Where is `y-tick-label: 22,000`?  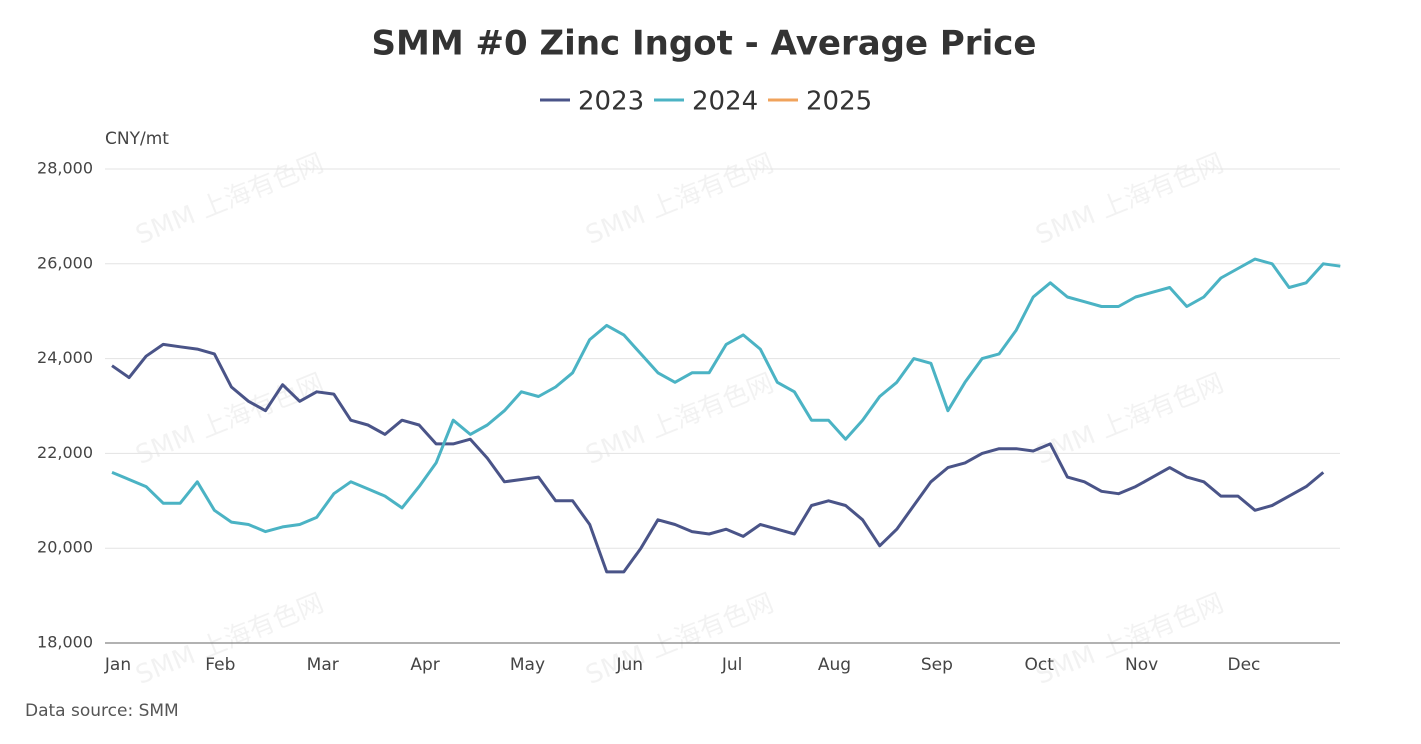 y-tick-label: 22,000 is located at coordinates (65, 452).